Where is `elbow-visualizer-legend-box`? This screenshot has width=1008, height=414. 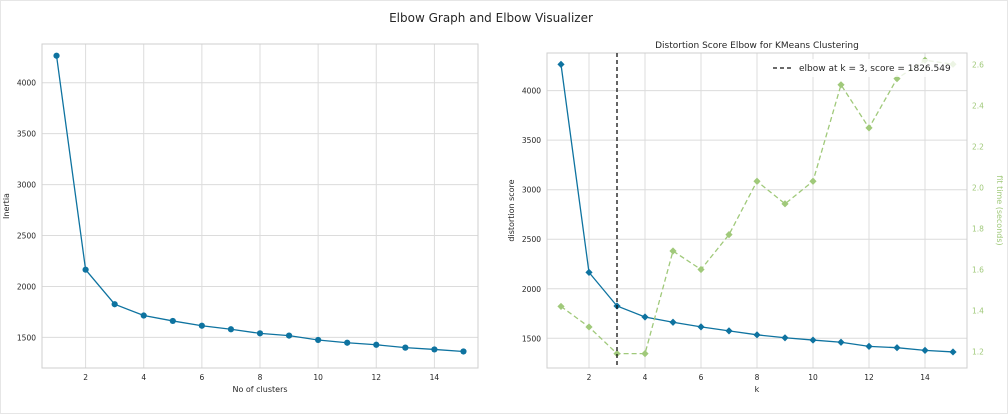
elbow-visualizer-legend-box is located at coordinates (865, 68).